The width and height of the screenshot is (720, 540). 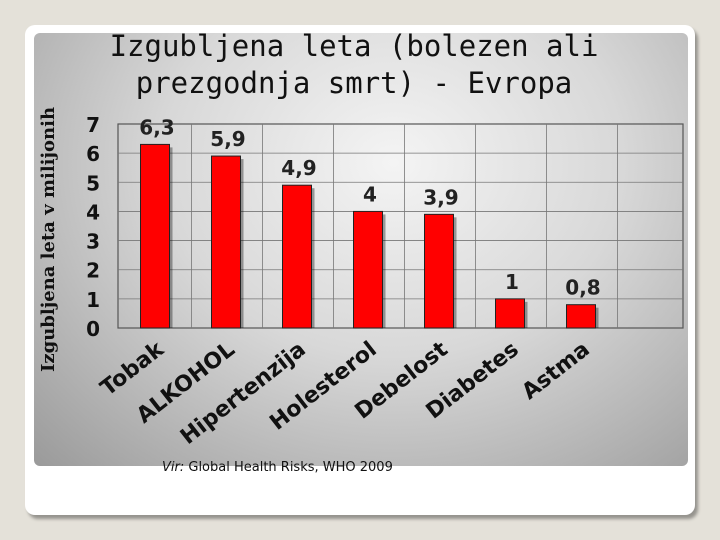 What do you see at coordinates (93, 212) in the screenshot?
I see `y-tick-label: 4` at bounding box center [93, 212].